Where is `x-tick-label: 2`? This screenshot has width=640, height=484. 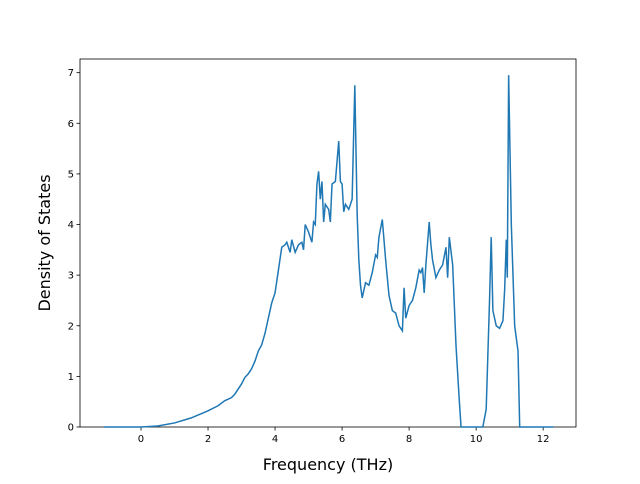
x-tick-label: 2 is located at coordinates (208, 439).